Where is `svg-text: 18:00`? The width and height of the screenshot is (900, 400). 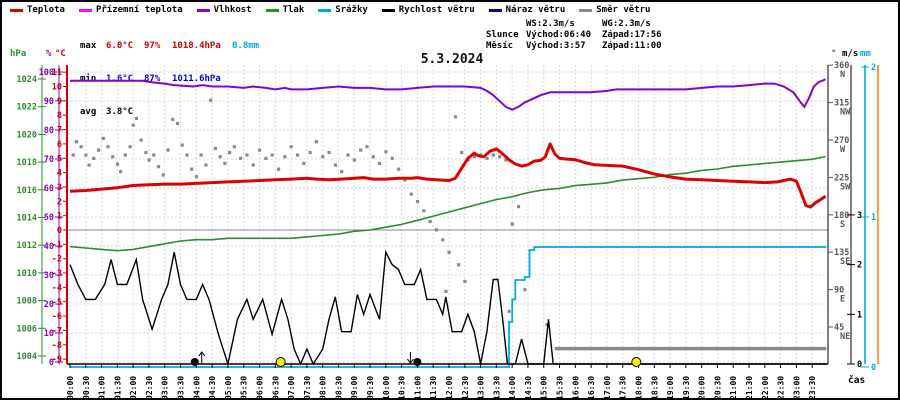
svg-text: 18:00 is located at coordinates (639, 388).